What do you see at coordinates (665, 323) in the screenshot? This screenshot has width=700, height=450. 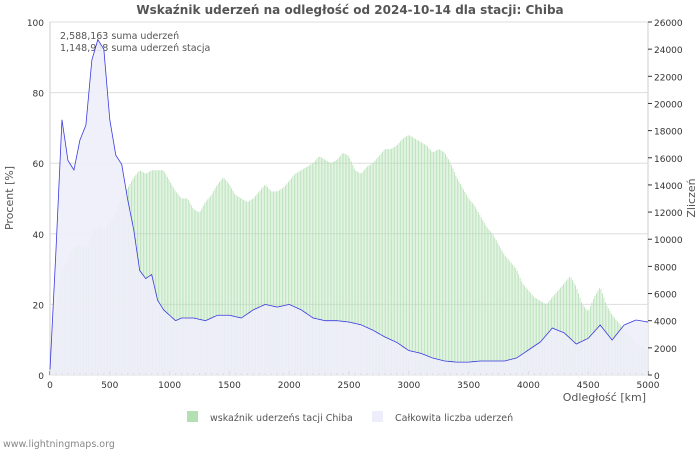 I see `y2-tick-label: 4000` at bounding box center [665, 323].